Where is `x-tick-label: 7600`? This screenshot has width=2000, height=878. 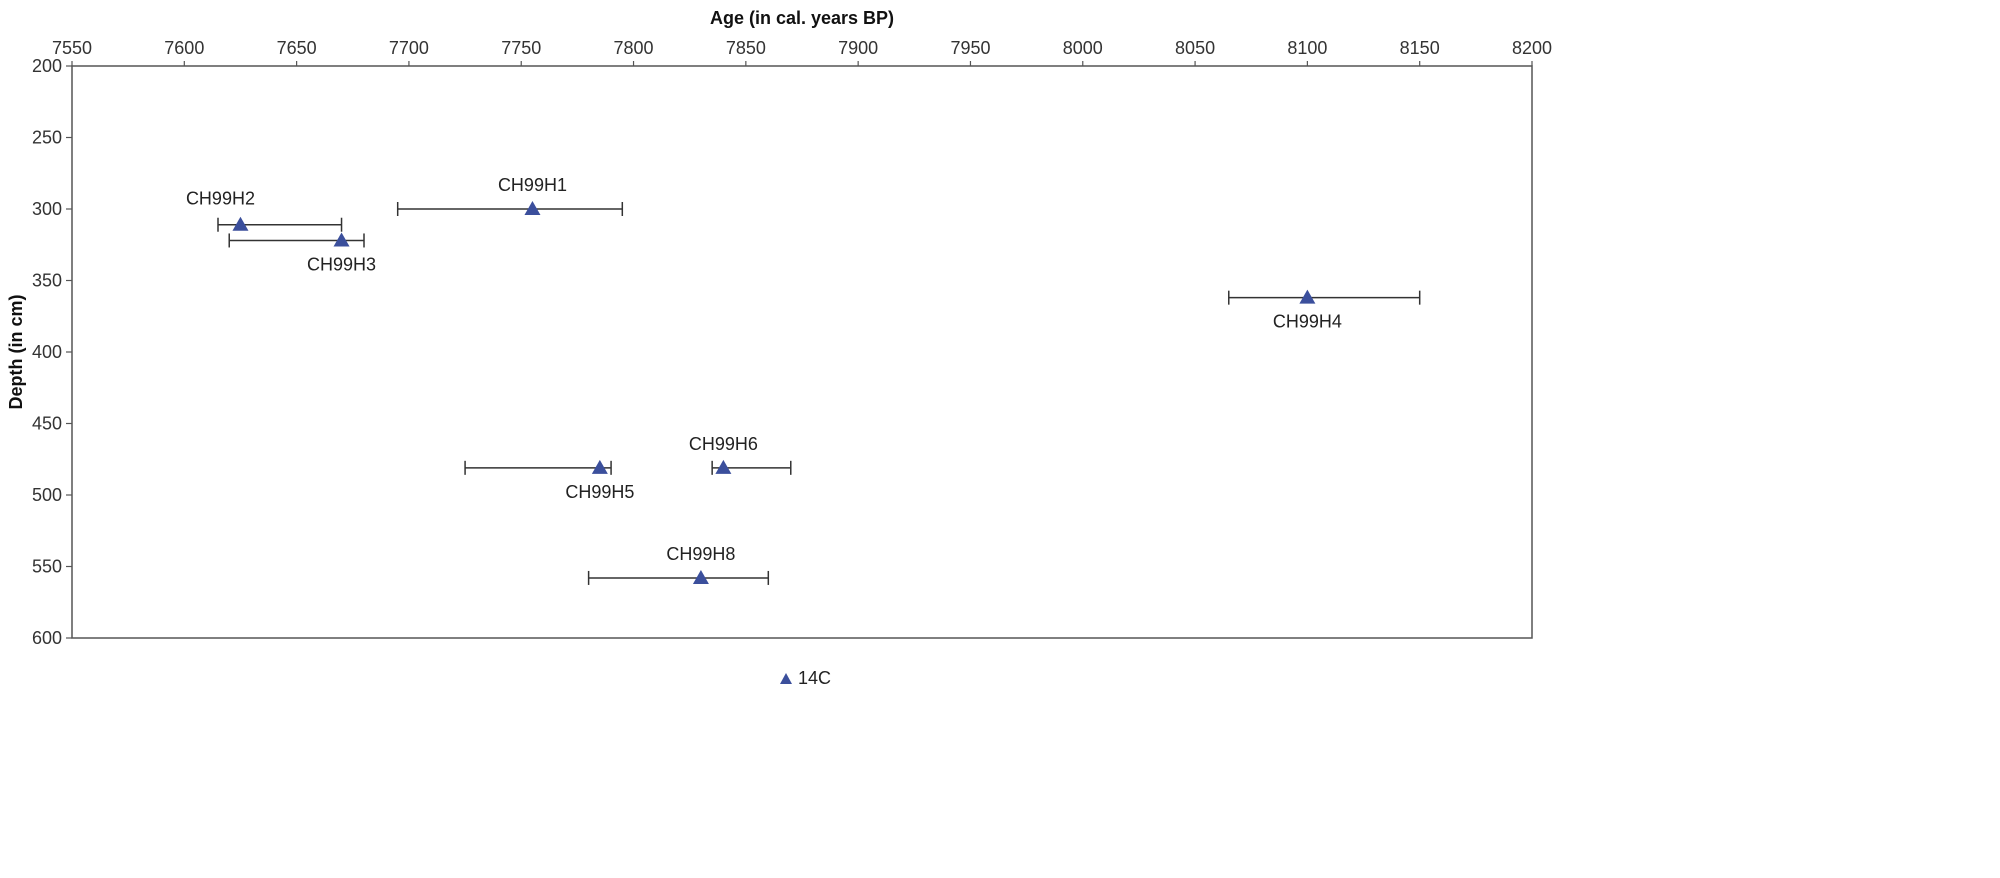 x-tick-label: 7600 is located at coordinates (184, 48).